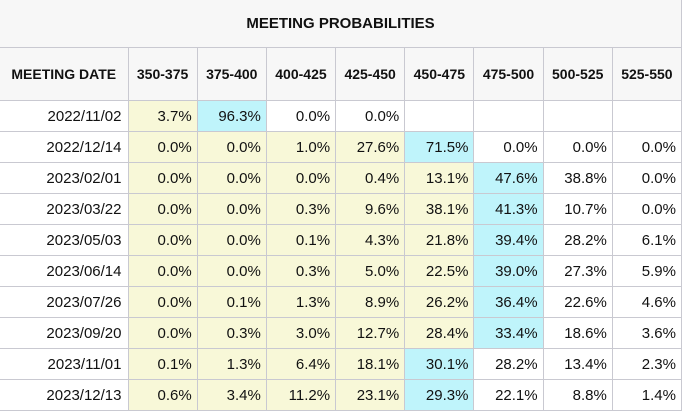 The height and width of the screenshot is (412, 688). What do you see at coordinates (647, 302) in the screenshot?
I see `probability-cell: 4.6%` at bounding box center [647, 302].